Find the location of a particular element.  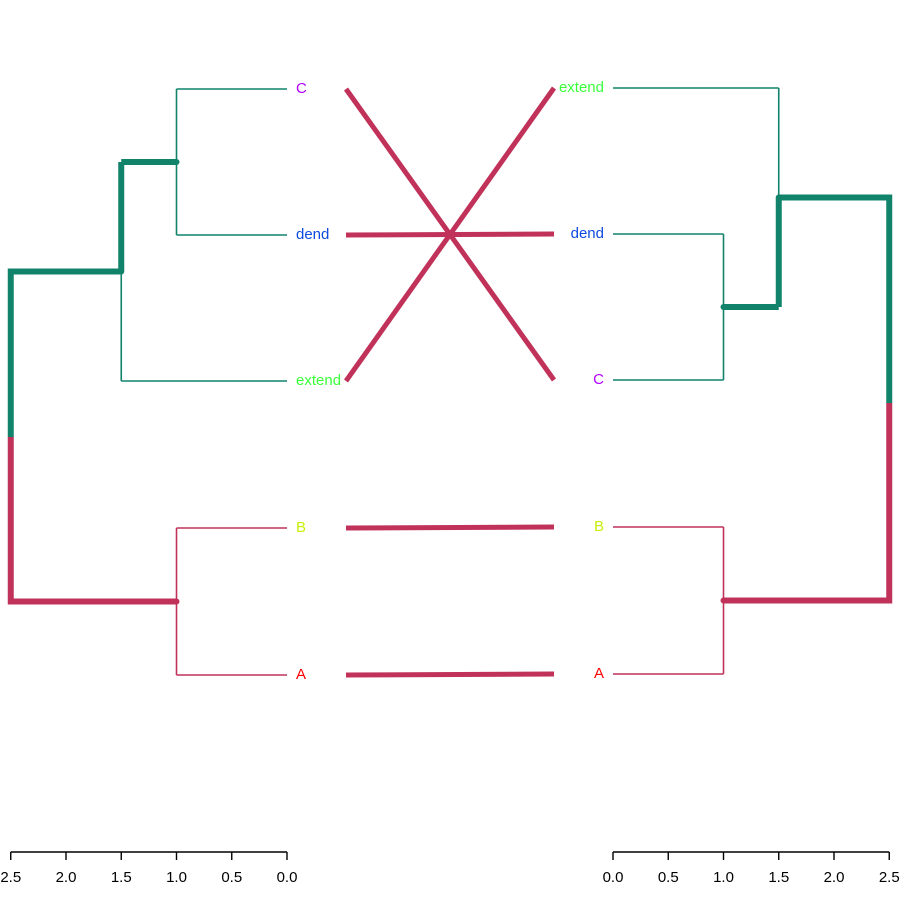

left-tick-label: 1.5 is located at coordinates (121, 877).